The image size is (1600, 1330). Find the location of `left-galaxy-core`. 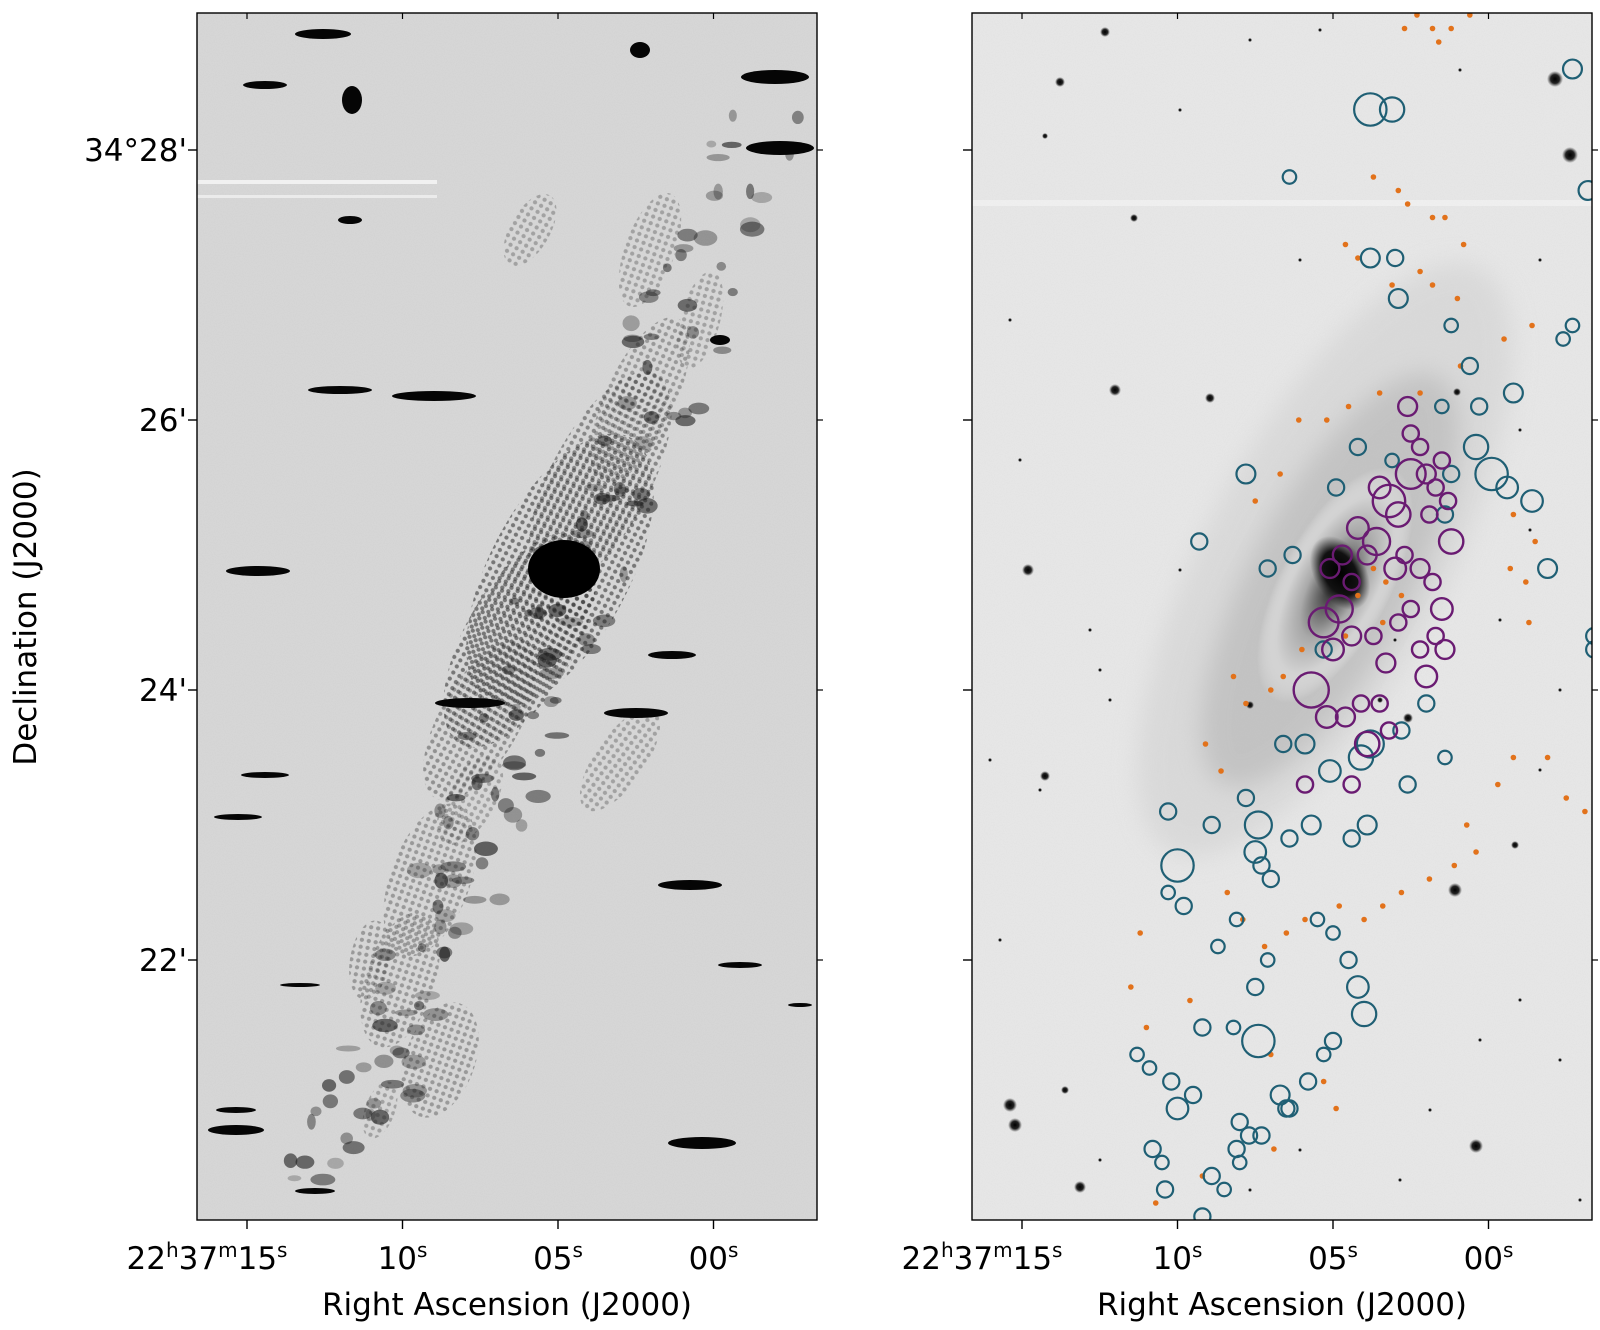

left-galaxy-core is located at coordinates (564, 569).